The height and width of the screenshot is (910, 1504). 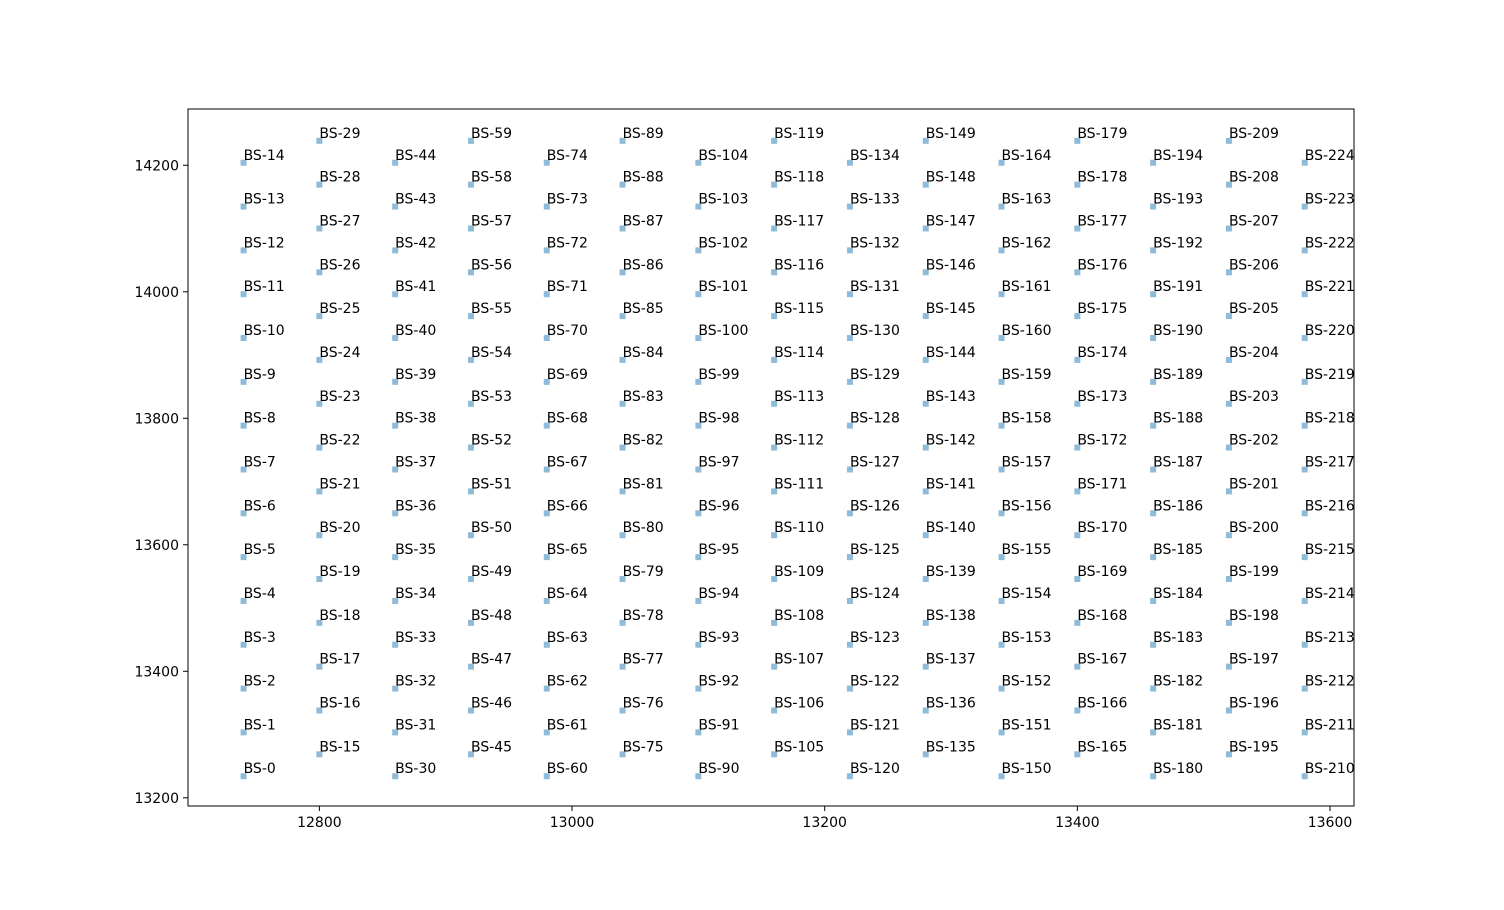 I want to click on point-label: BS-158, so click(x=1027, y=419).